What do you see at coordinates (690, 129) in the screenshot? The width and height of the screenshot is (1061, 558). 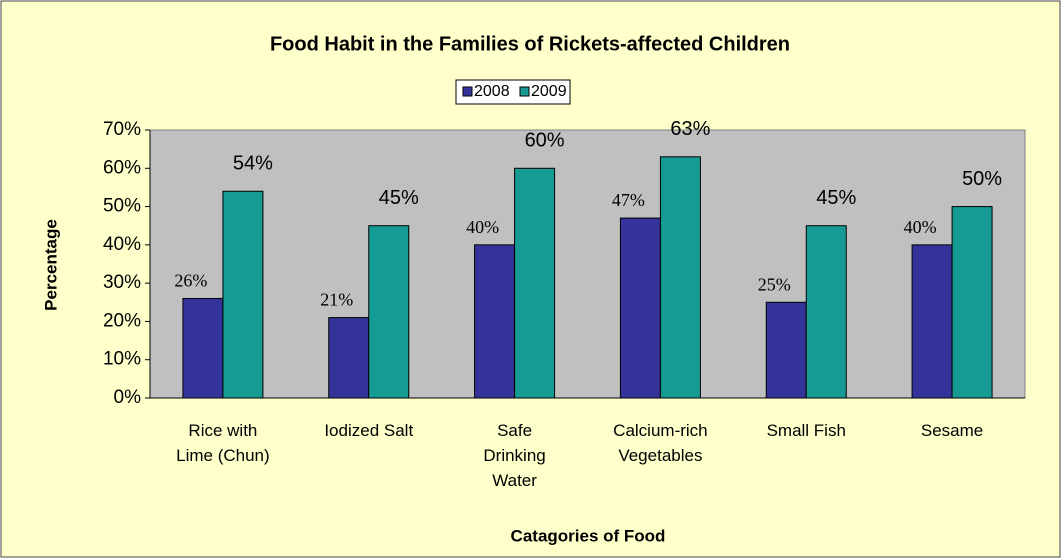 I see `value-label: 63%` at bounding box center [690, 129].